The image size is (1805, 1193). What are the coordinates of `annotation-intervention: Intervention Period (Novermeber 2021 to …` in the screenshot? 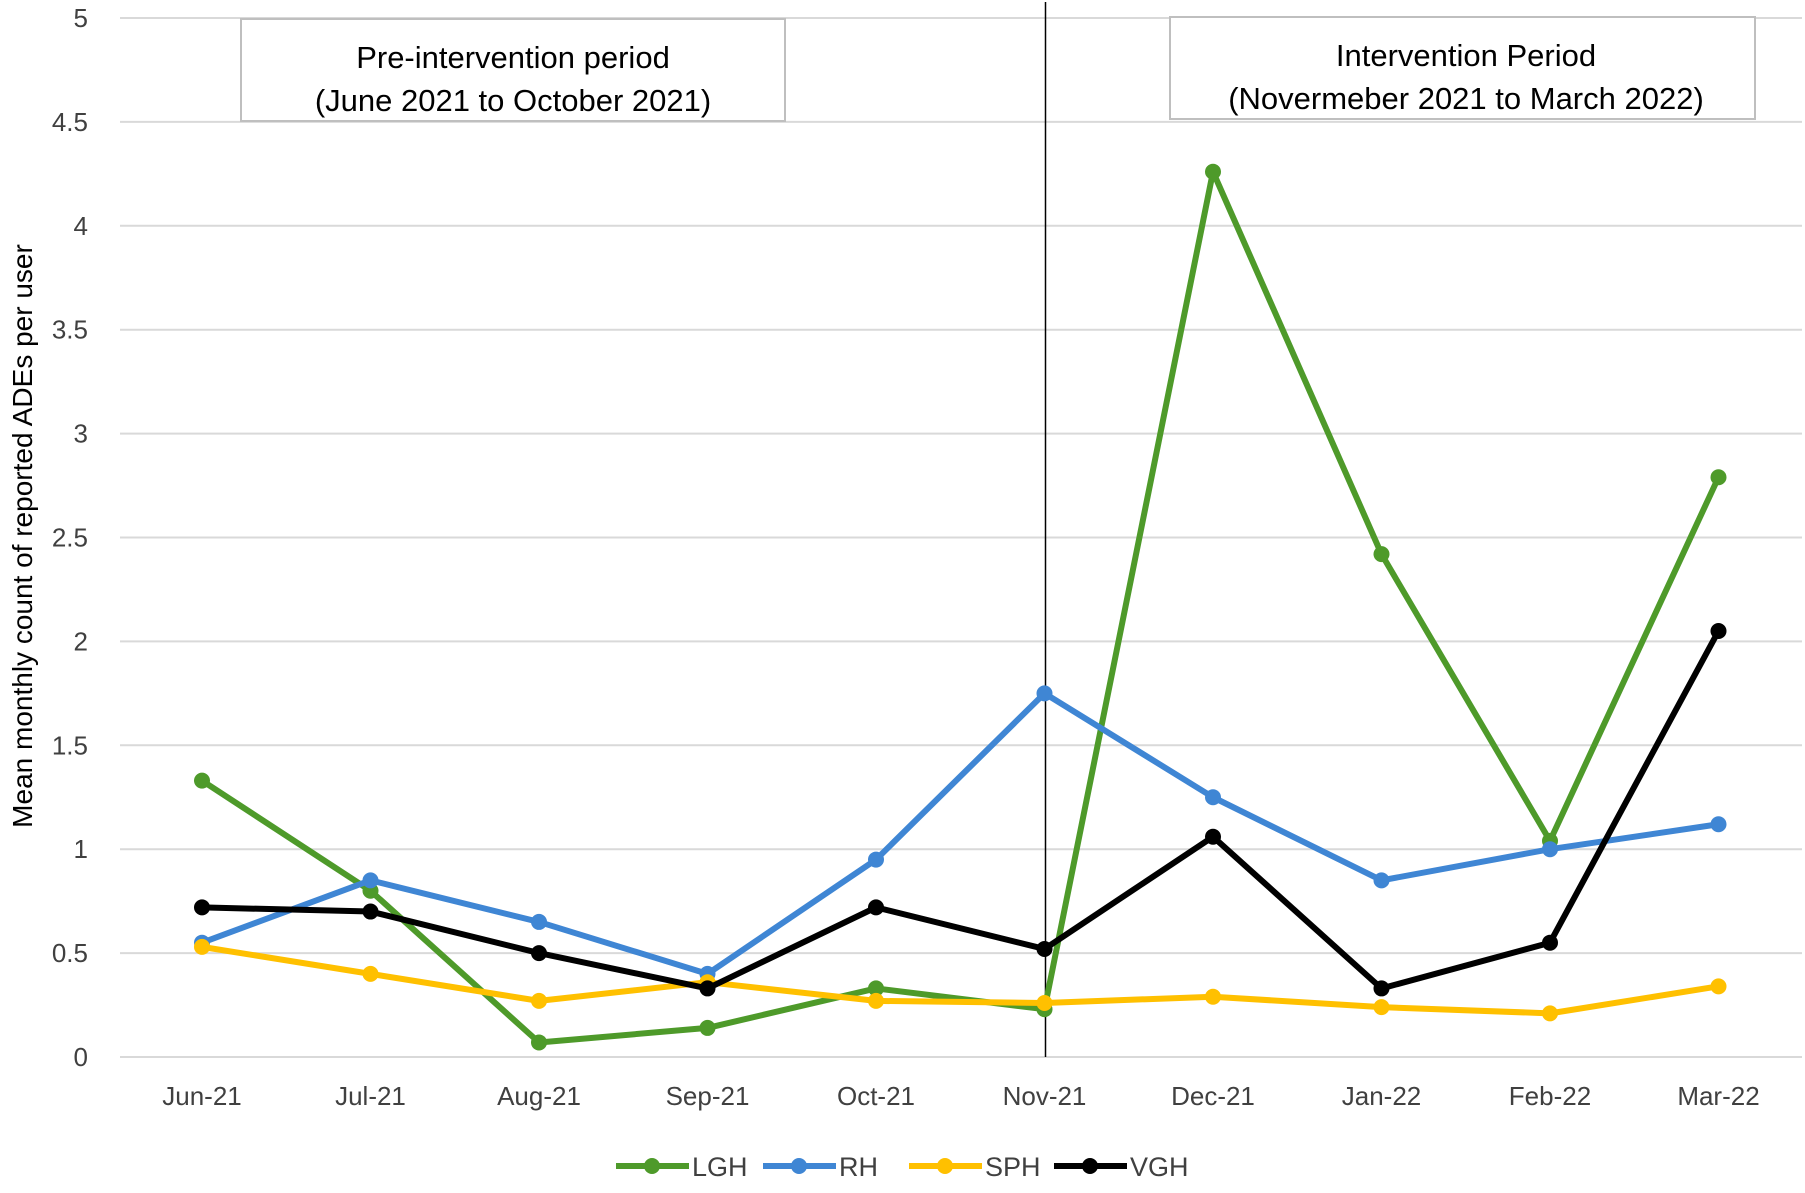 It's located at (1462, 68).